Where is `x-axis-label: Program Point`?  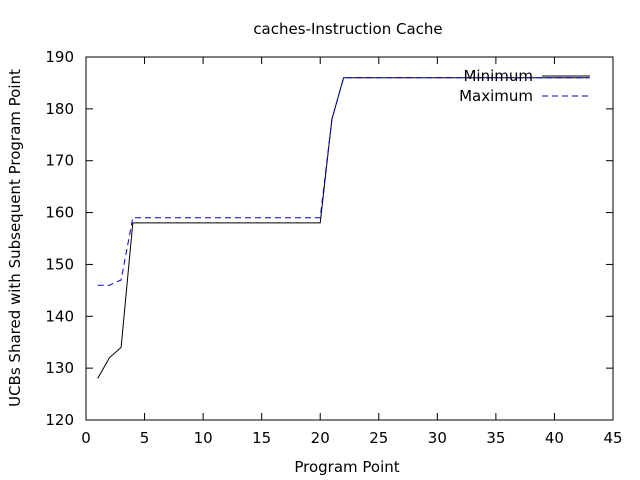 x-axis-label: Program Point is located at coordinates (346, 467).